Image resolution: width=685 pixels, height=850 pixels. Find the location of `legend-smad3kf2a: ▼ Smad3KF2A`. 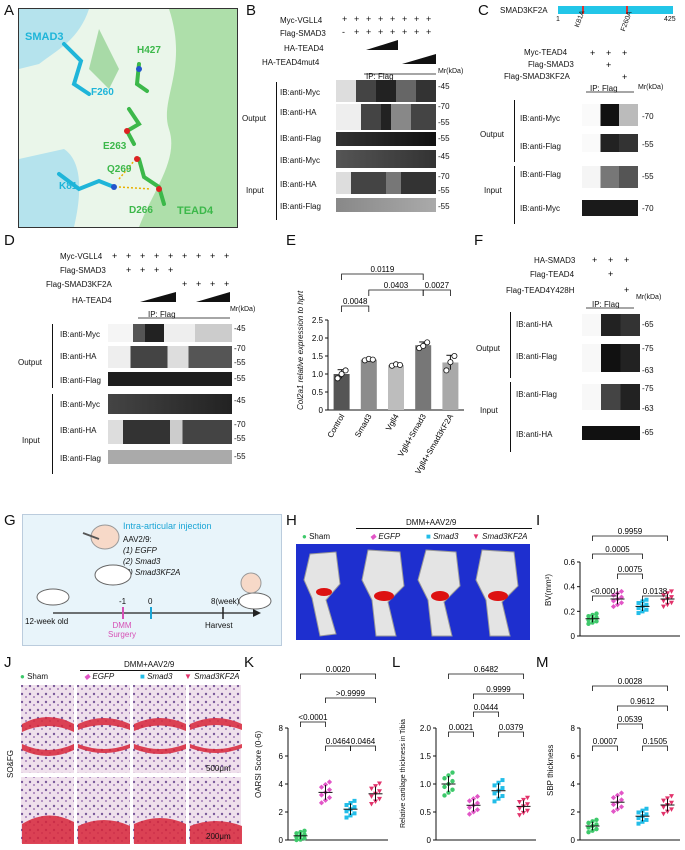

legend-smad3kf2a: ▼ Smad3KF2A is located at coordinates (212, 676).